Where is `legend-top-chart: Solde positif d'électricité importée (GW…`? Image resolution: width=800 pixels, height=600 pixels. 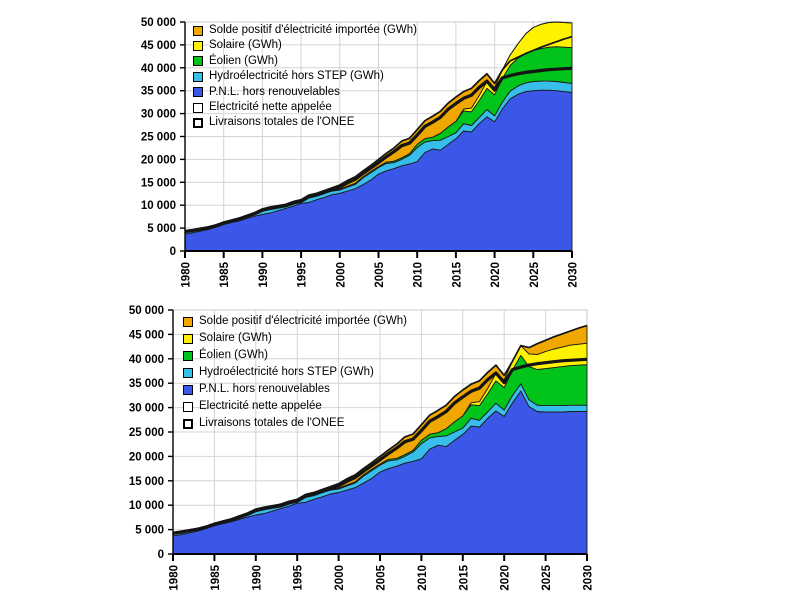 legend-top-chart: Solde positif d'électricité importée (GW… is located at coordinates (305, 77).